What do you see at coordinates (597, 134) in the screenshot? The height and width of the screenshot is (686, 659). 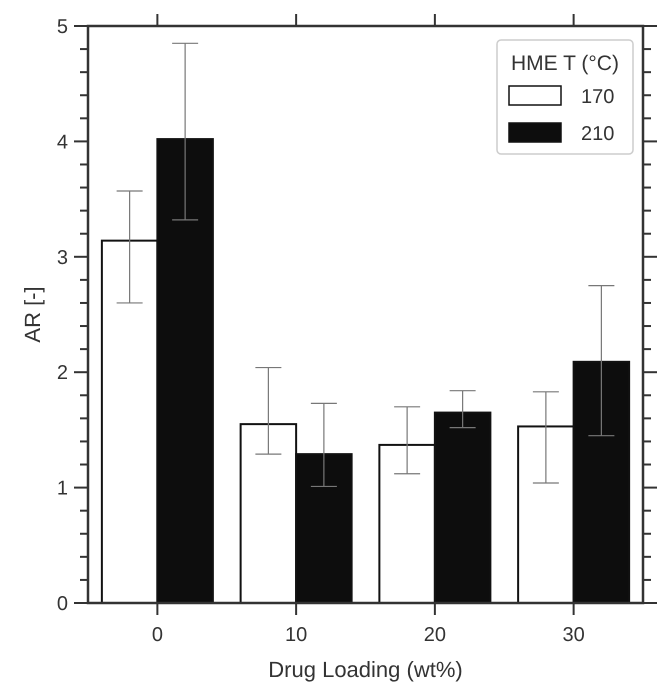 I see `legend-label: 210` at bounding box center [597, 134].